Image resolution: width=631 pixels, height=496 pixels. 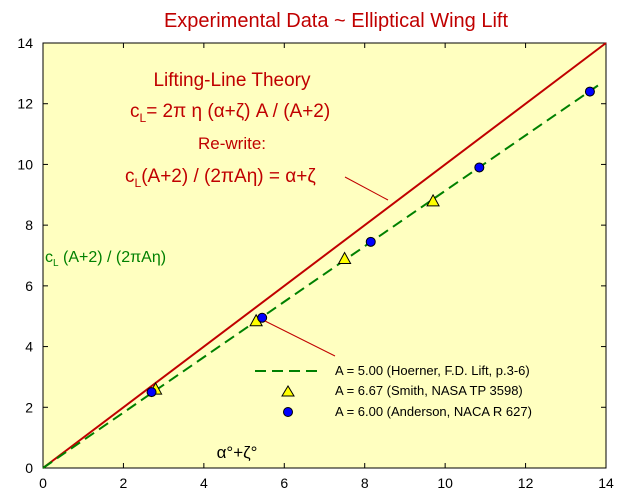 I want to click on y-tick-label: 10, so click(x=25, y=164).